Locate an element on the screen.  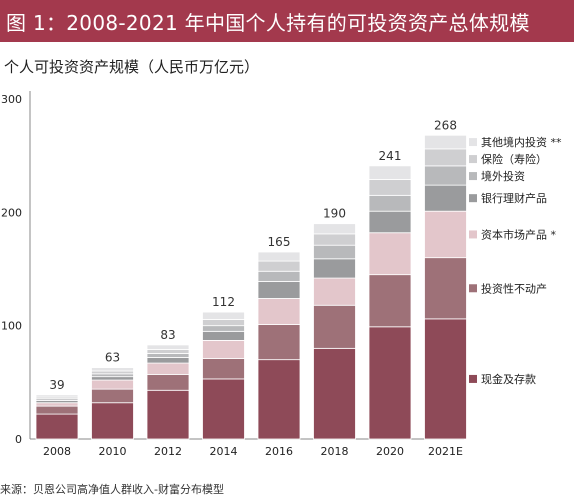
x-tick-label: 2008 is located at coordinates (57, 451).